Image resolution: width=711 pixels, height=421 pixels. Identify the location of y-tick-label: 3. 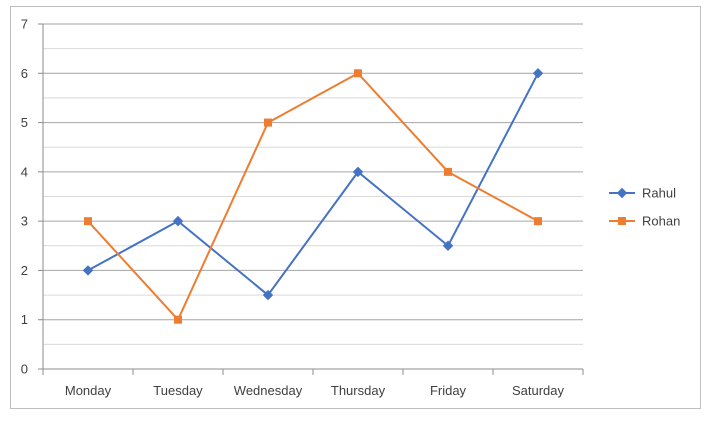
(24, 221).